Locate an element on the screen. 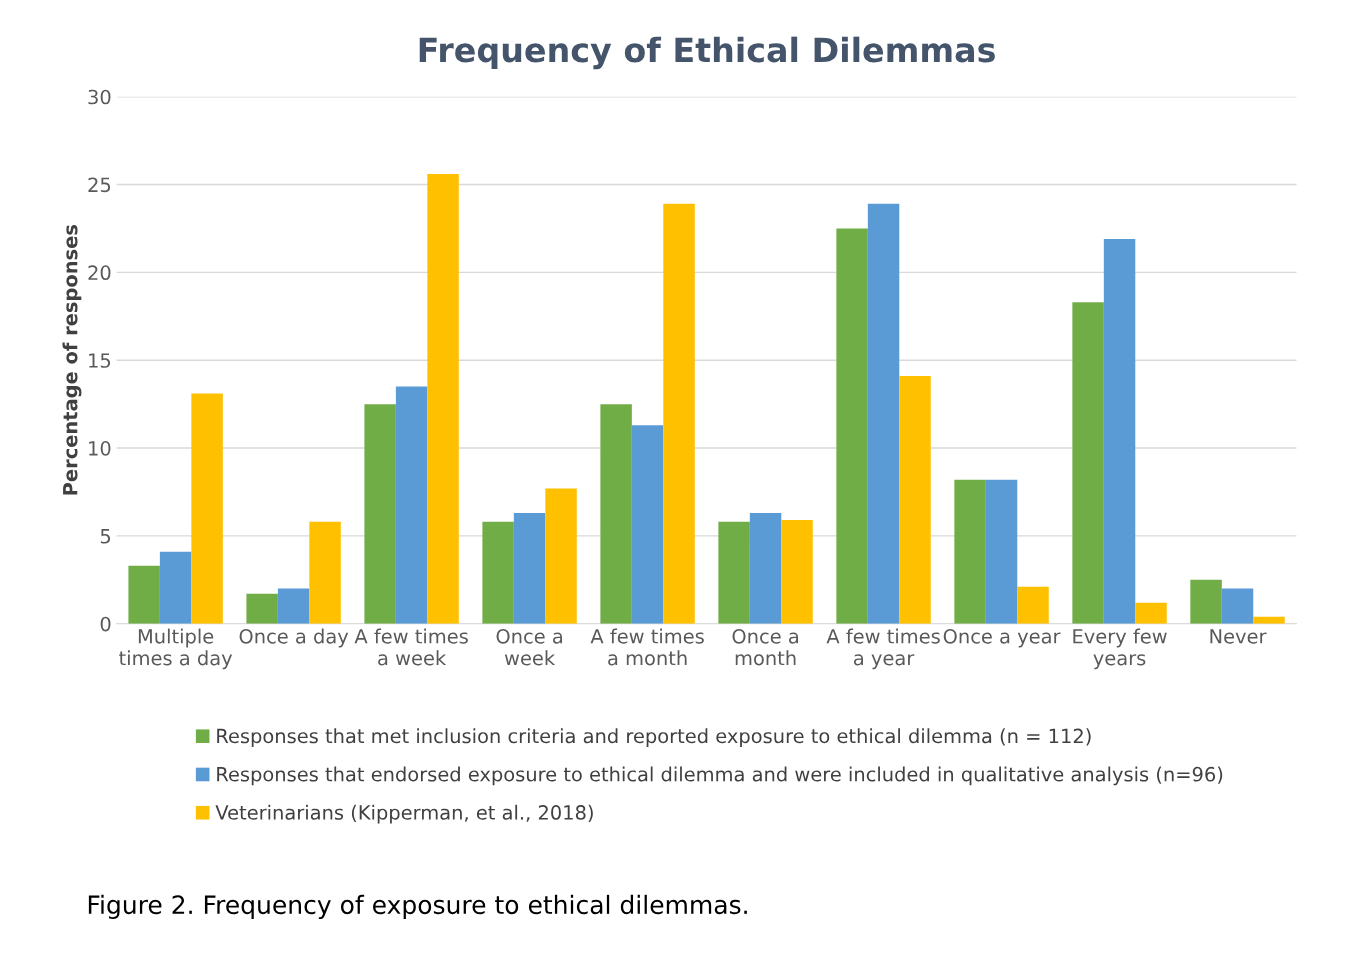 The height and width of the screenshot is (967, 1372). x-tick-label: Once a day is located at coordinates (294, 638).